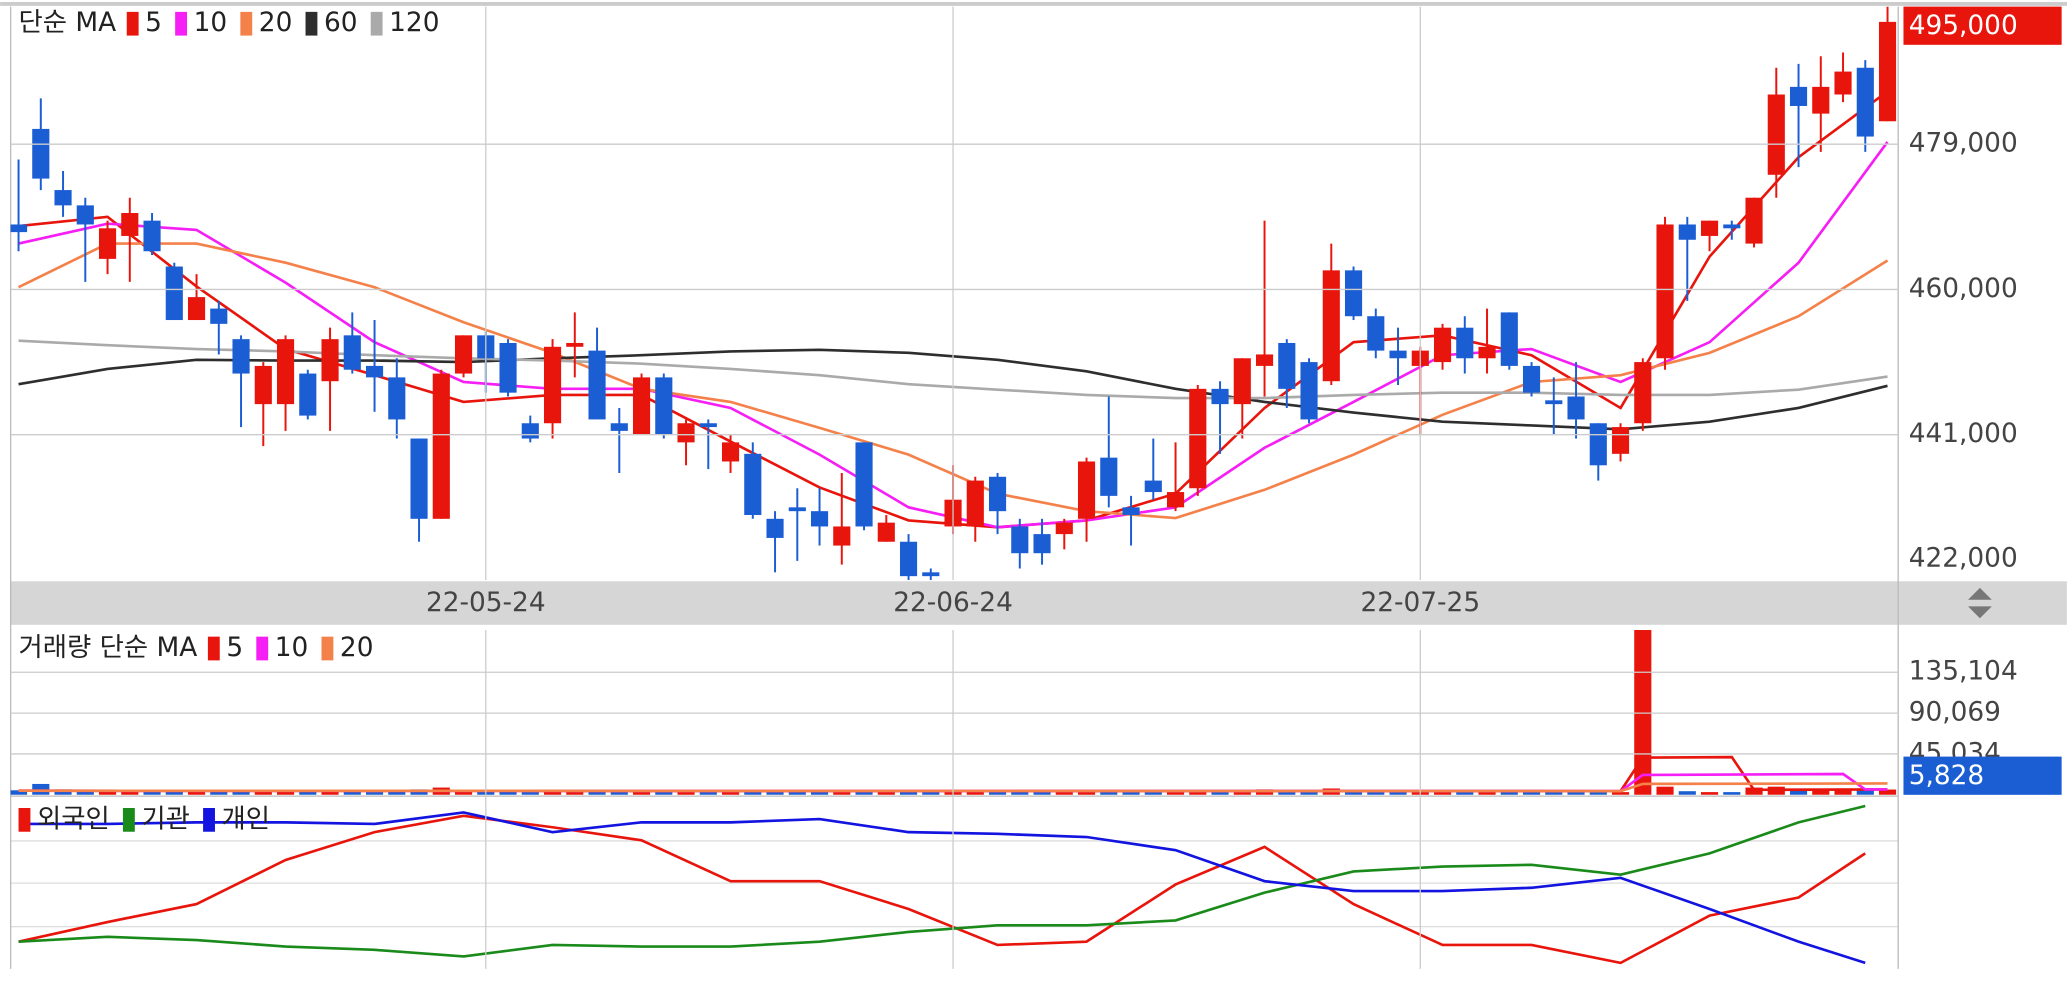 The width and height of the screenshot is (2067, 982). Describe the element at coordinates (1963, 289) in the screenshot. I see `y-tick-label: 460,000` at that location.